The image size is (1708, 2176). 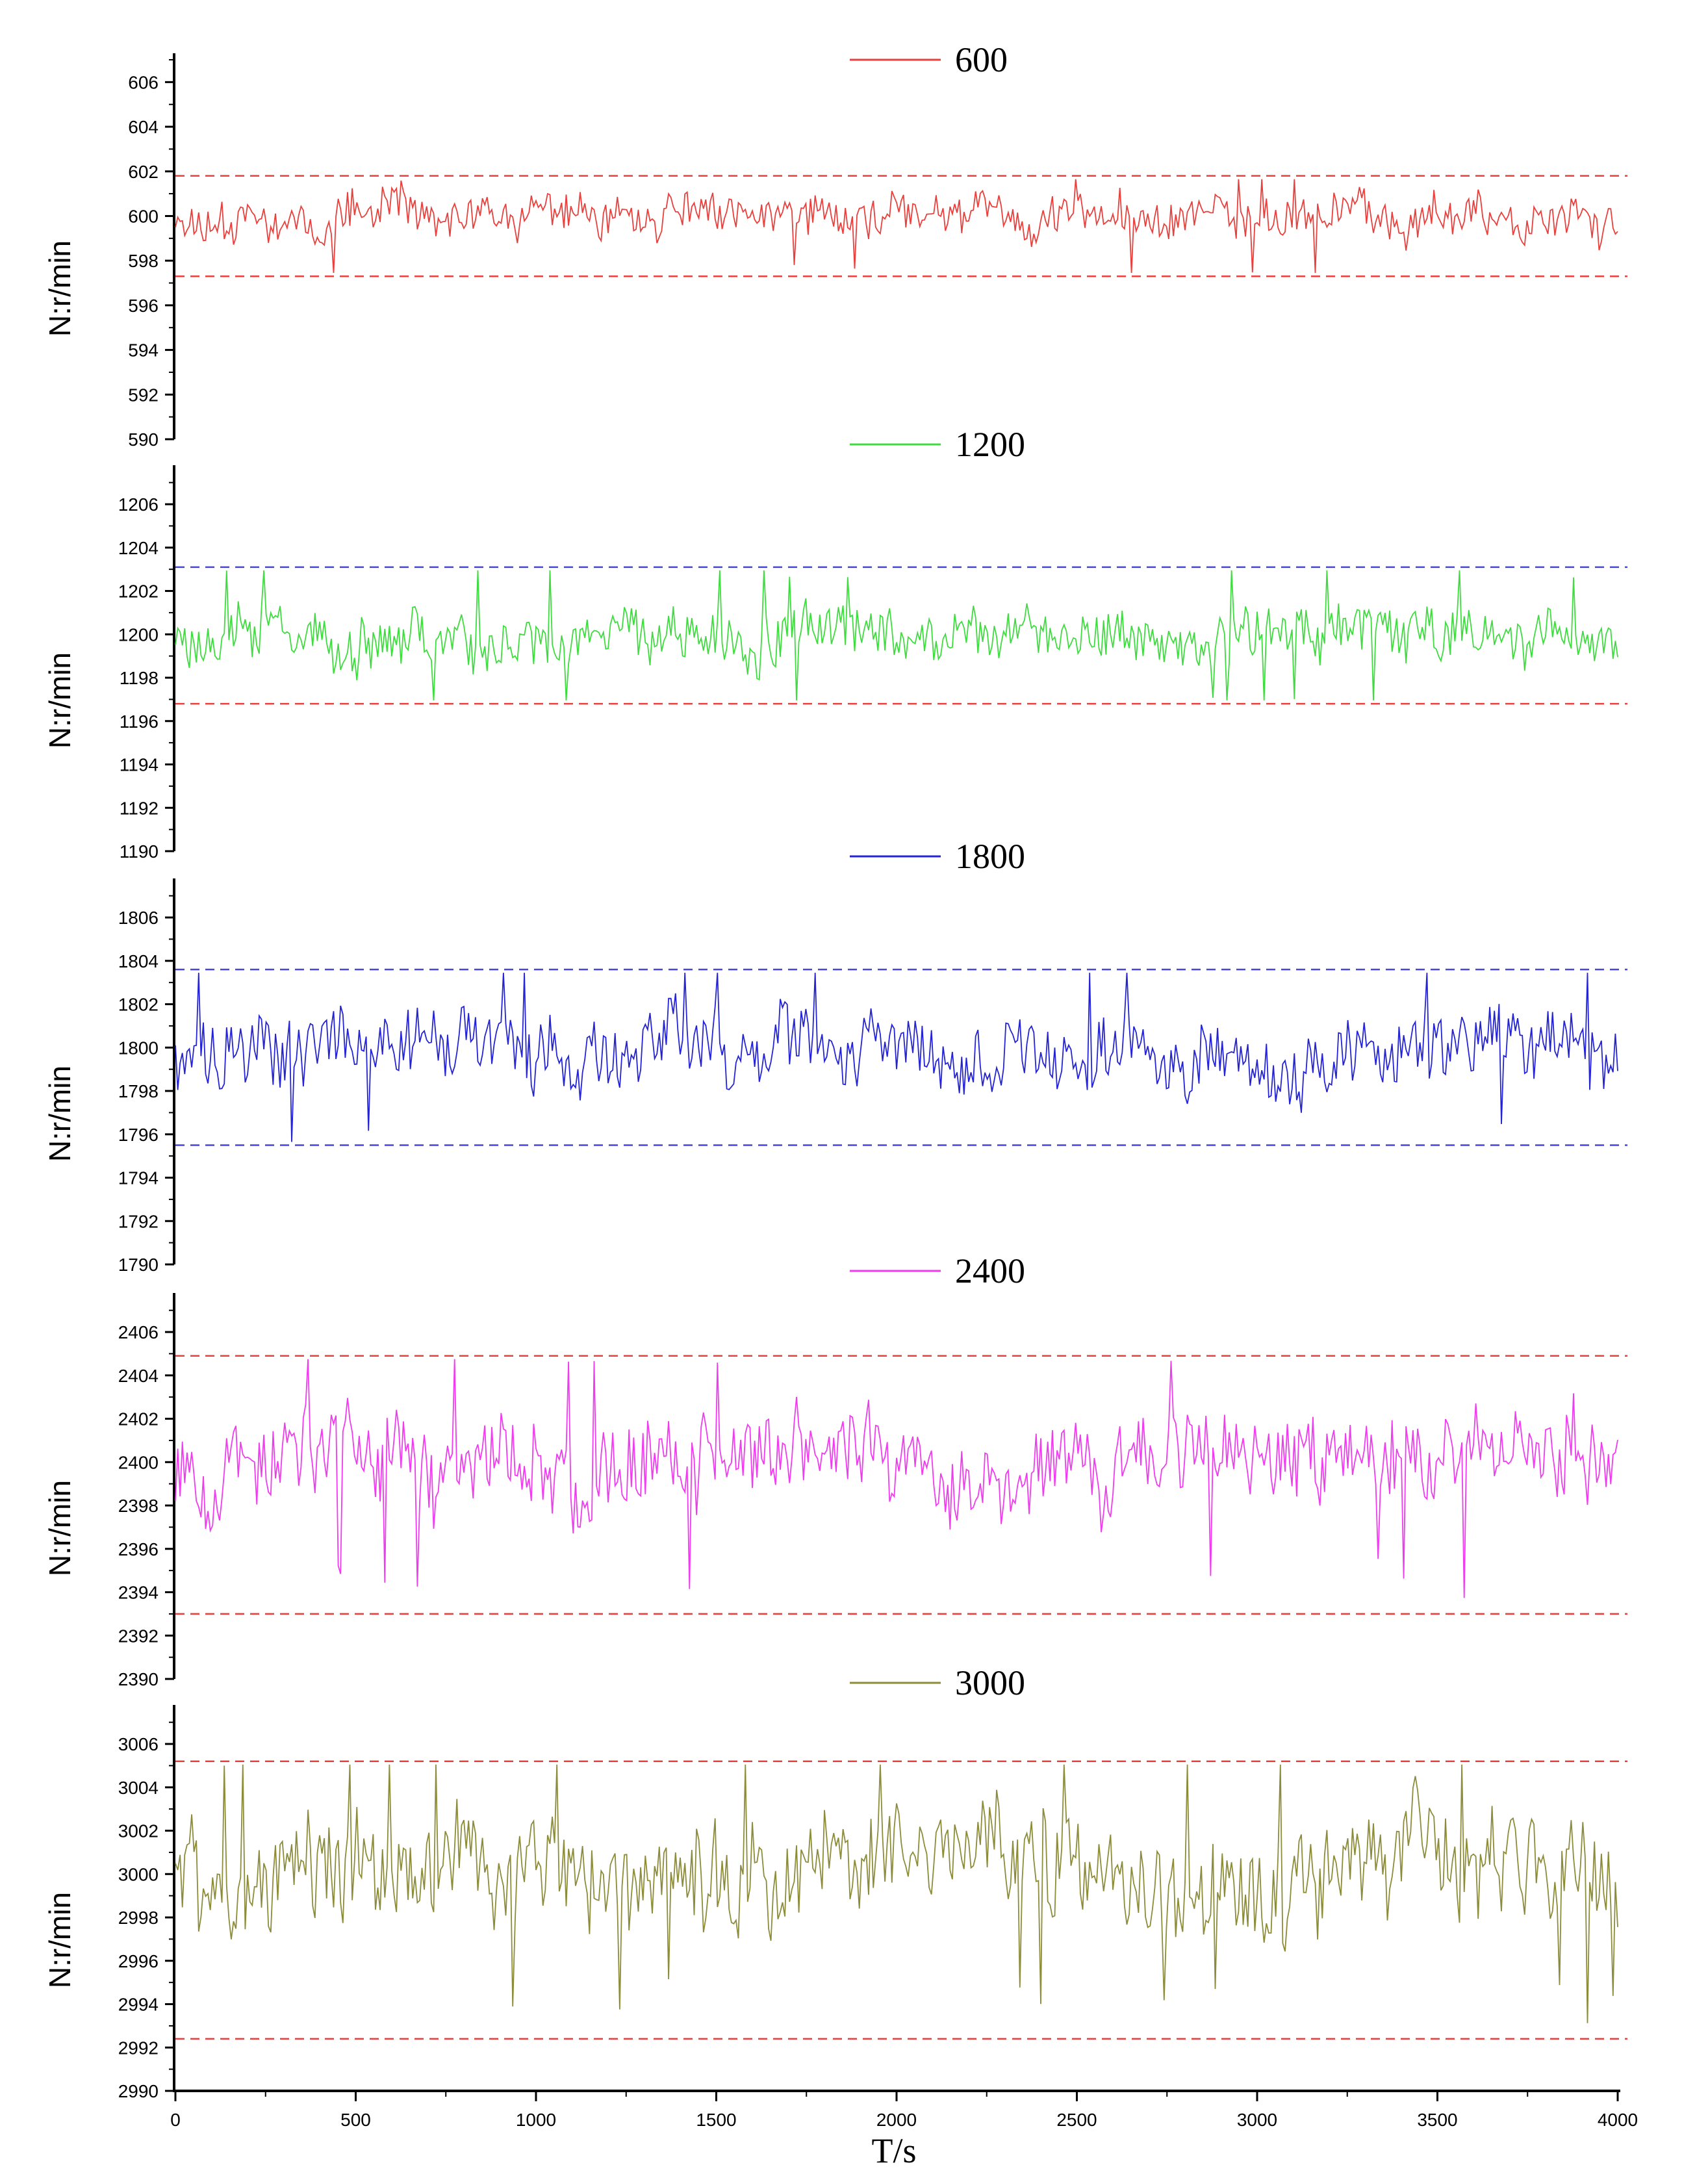 I want to click on y-tick-label: 1202, so click(x=138, y=592).